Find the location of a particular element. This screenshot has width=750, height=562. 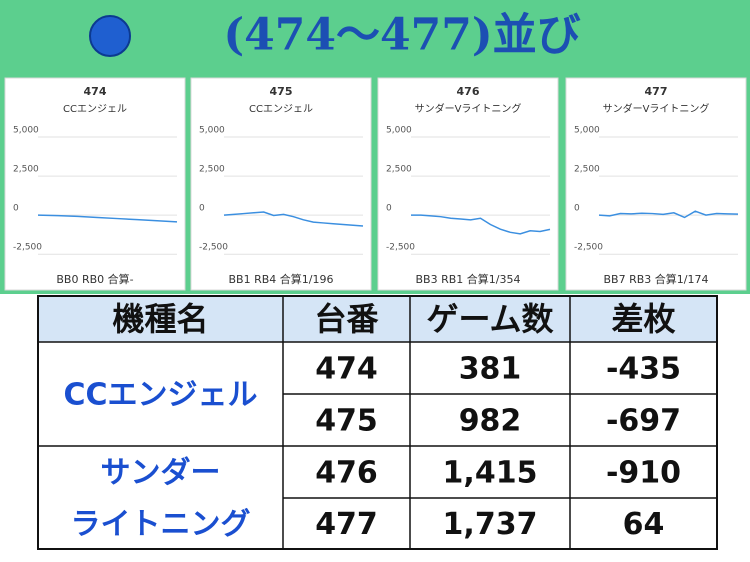

chart-footer: BB0 RB0 合算- is located at coordinates (94, 279).